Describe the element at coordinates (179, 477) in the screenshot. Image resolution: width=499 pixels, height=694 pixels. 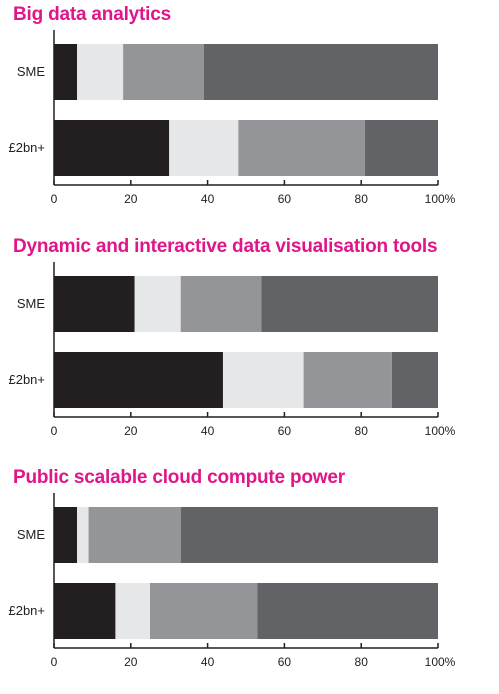
I see `chart-title: Public scalable cloud compute power` at that location.